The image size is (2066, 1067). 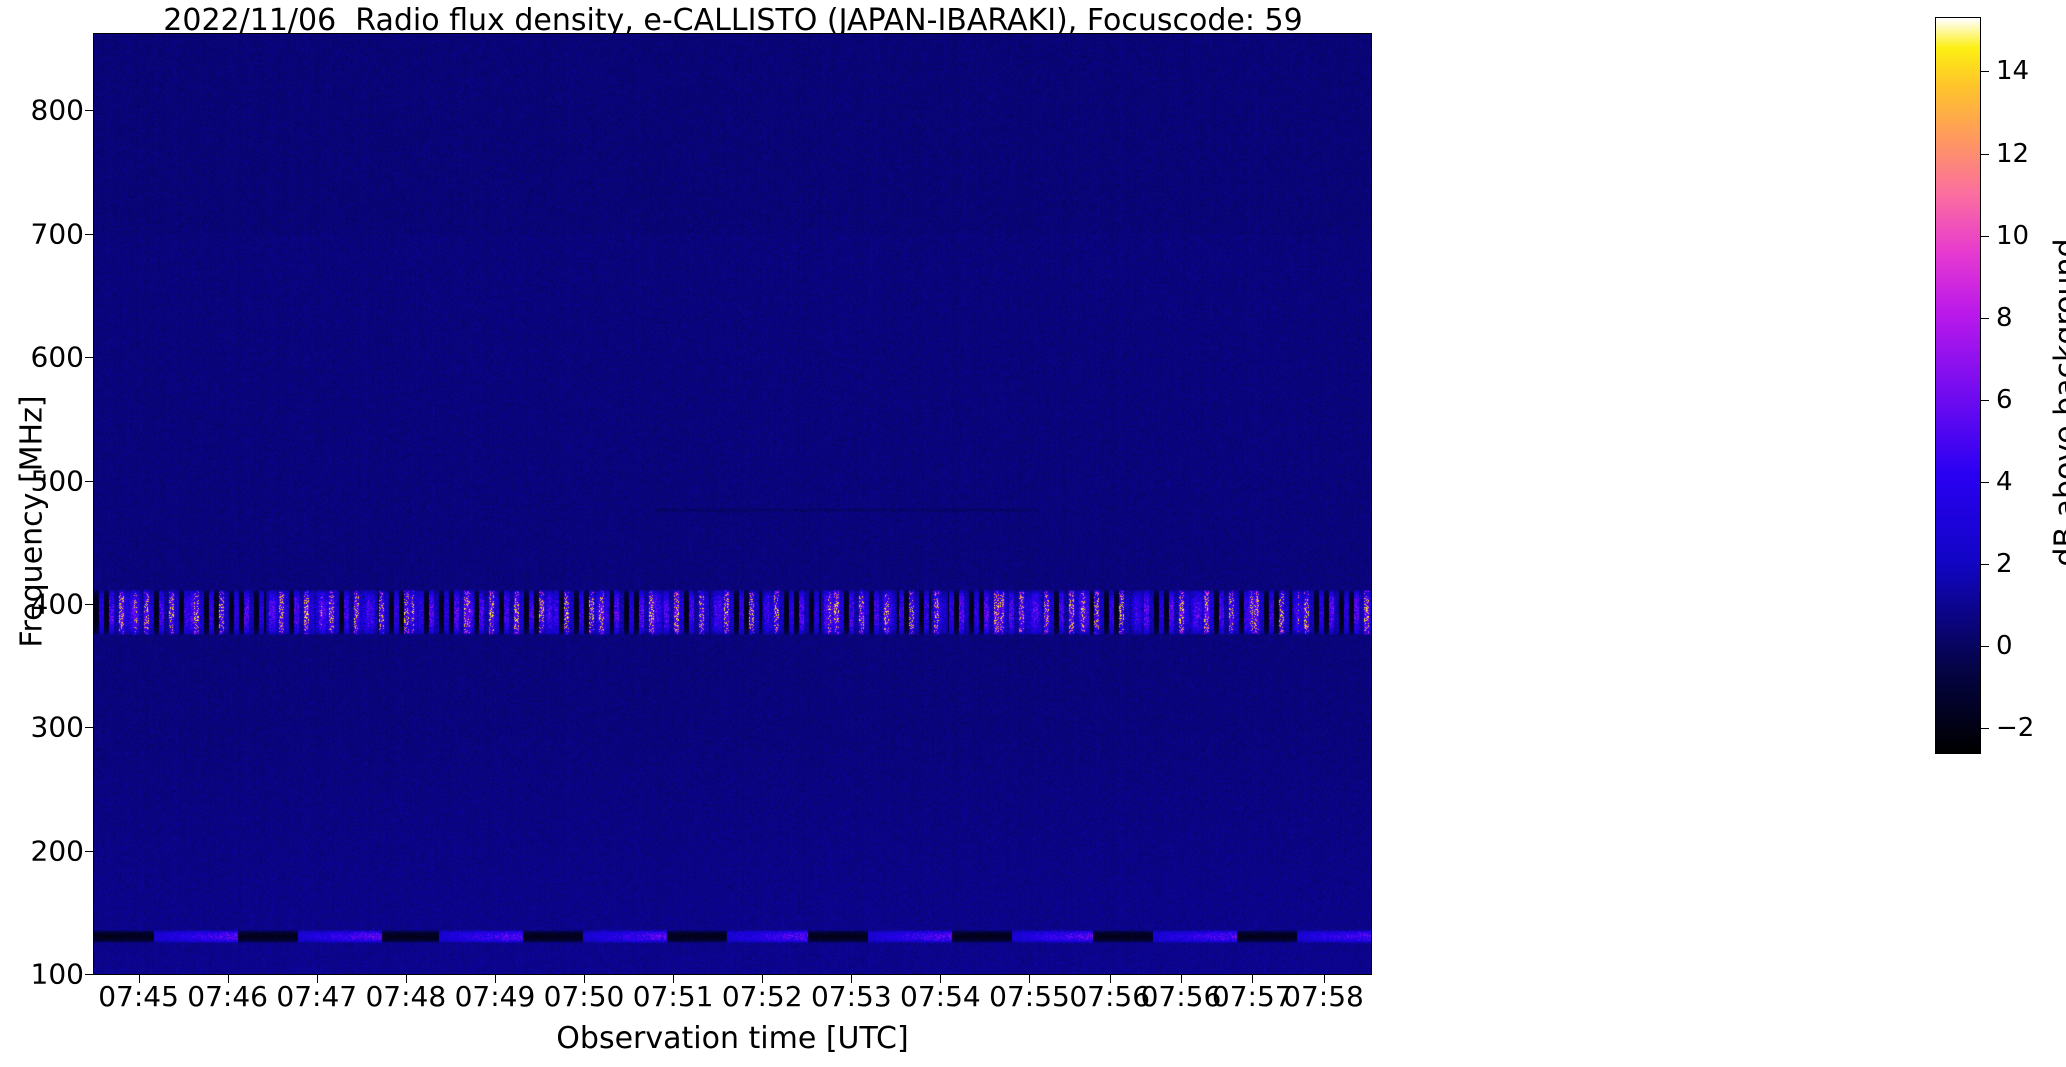 What do you see at coordinates (317, 996) in the screenshot?
I see `x-tick-label: 07:47` at bounding box center [317, 996].